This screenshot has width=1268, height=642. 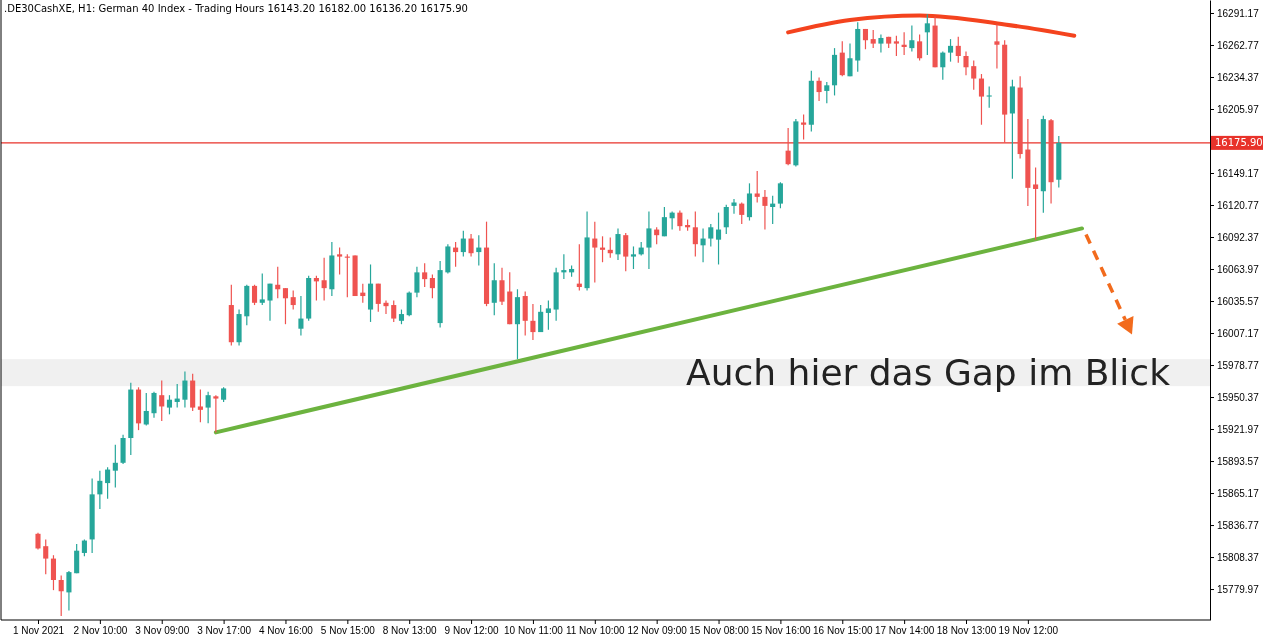 What do you see at coordinates (348, 631) in the screenshot?
I see `x-tick-label: 5 Nov 15:00` at bounding box center [348, 631].